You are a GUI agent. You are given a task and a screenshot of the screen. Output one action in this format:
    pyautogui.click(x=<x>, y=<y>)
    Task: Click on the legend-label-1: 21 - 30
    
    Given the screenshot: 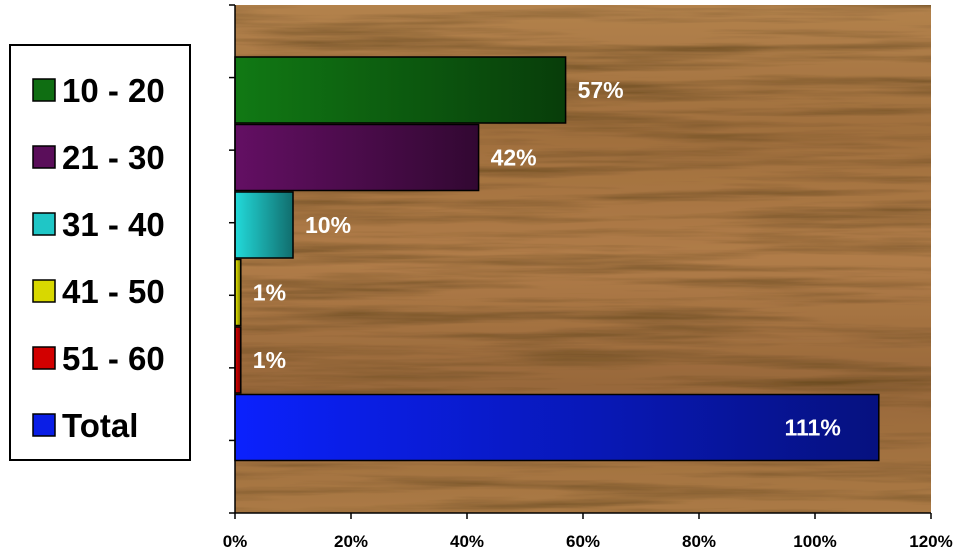 What is the action you would take?
    pyautogui.click(x=113, y=157)
    